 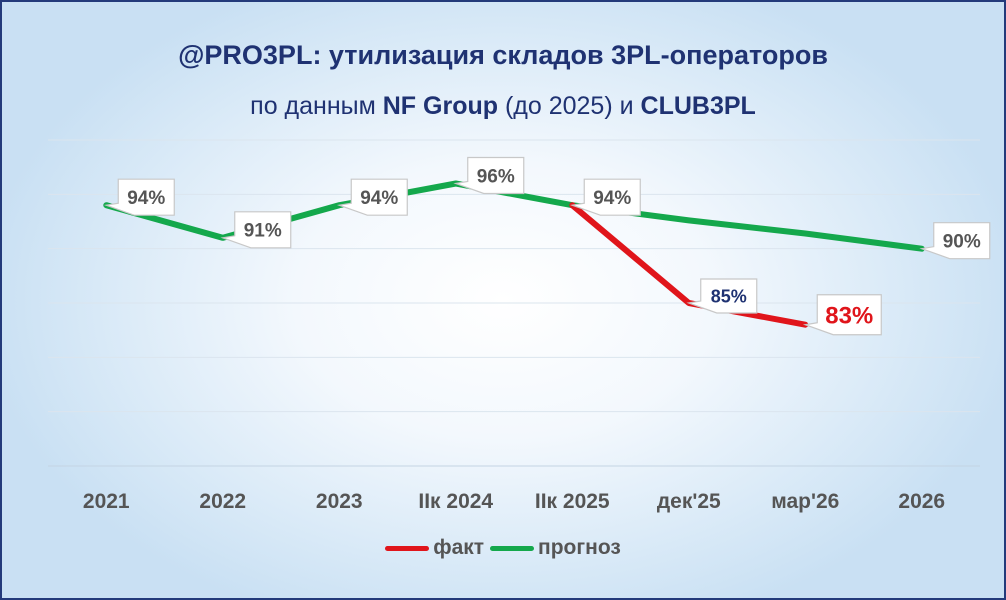 What do you see at coordinates (263, 231) in the screenshot?
I see `label-text: 91%` at bounding box center [263, 231].